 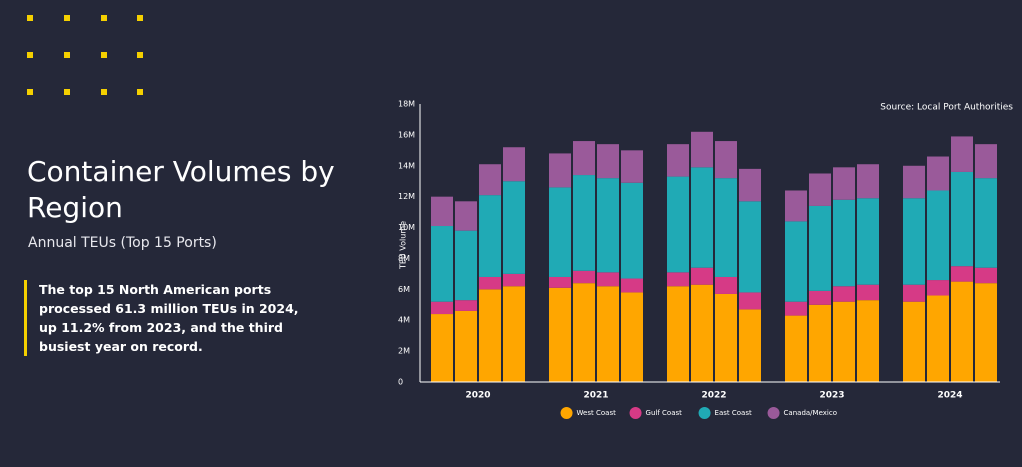 I want to click on legend-label: West Coast, so click(x=597, y=413).